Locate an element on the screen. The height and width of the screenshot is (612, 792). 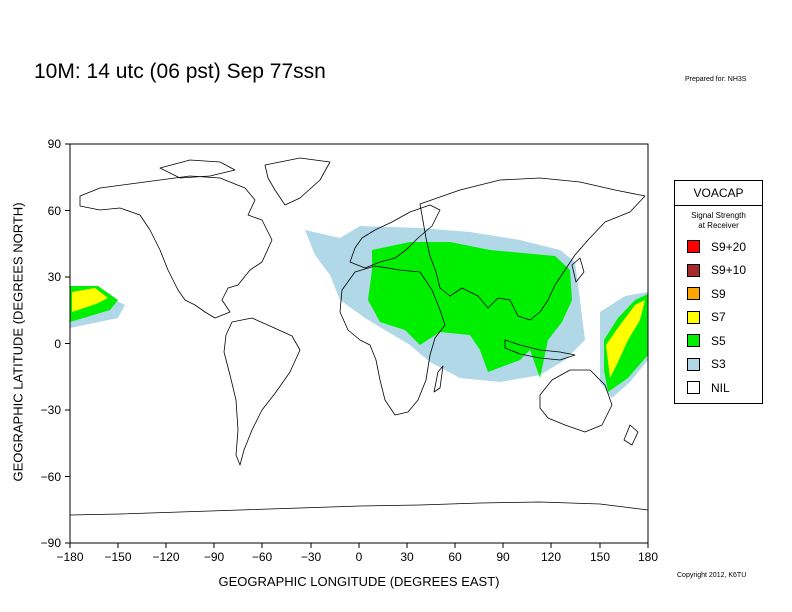
indonesia-outline is located at coordinates (540, 350).